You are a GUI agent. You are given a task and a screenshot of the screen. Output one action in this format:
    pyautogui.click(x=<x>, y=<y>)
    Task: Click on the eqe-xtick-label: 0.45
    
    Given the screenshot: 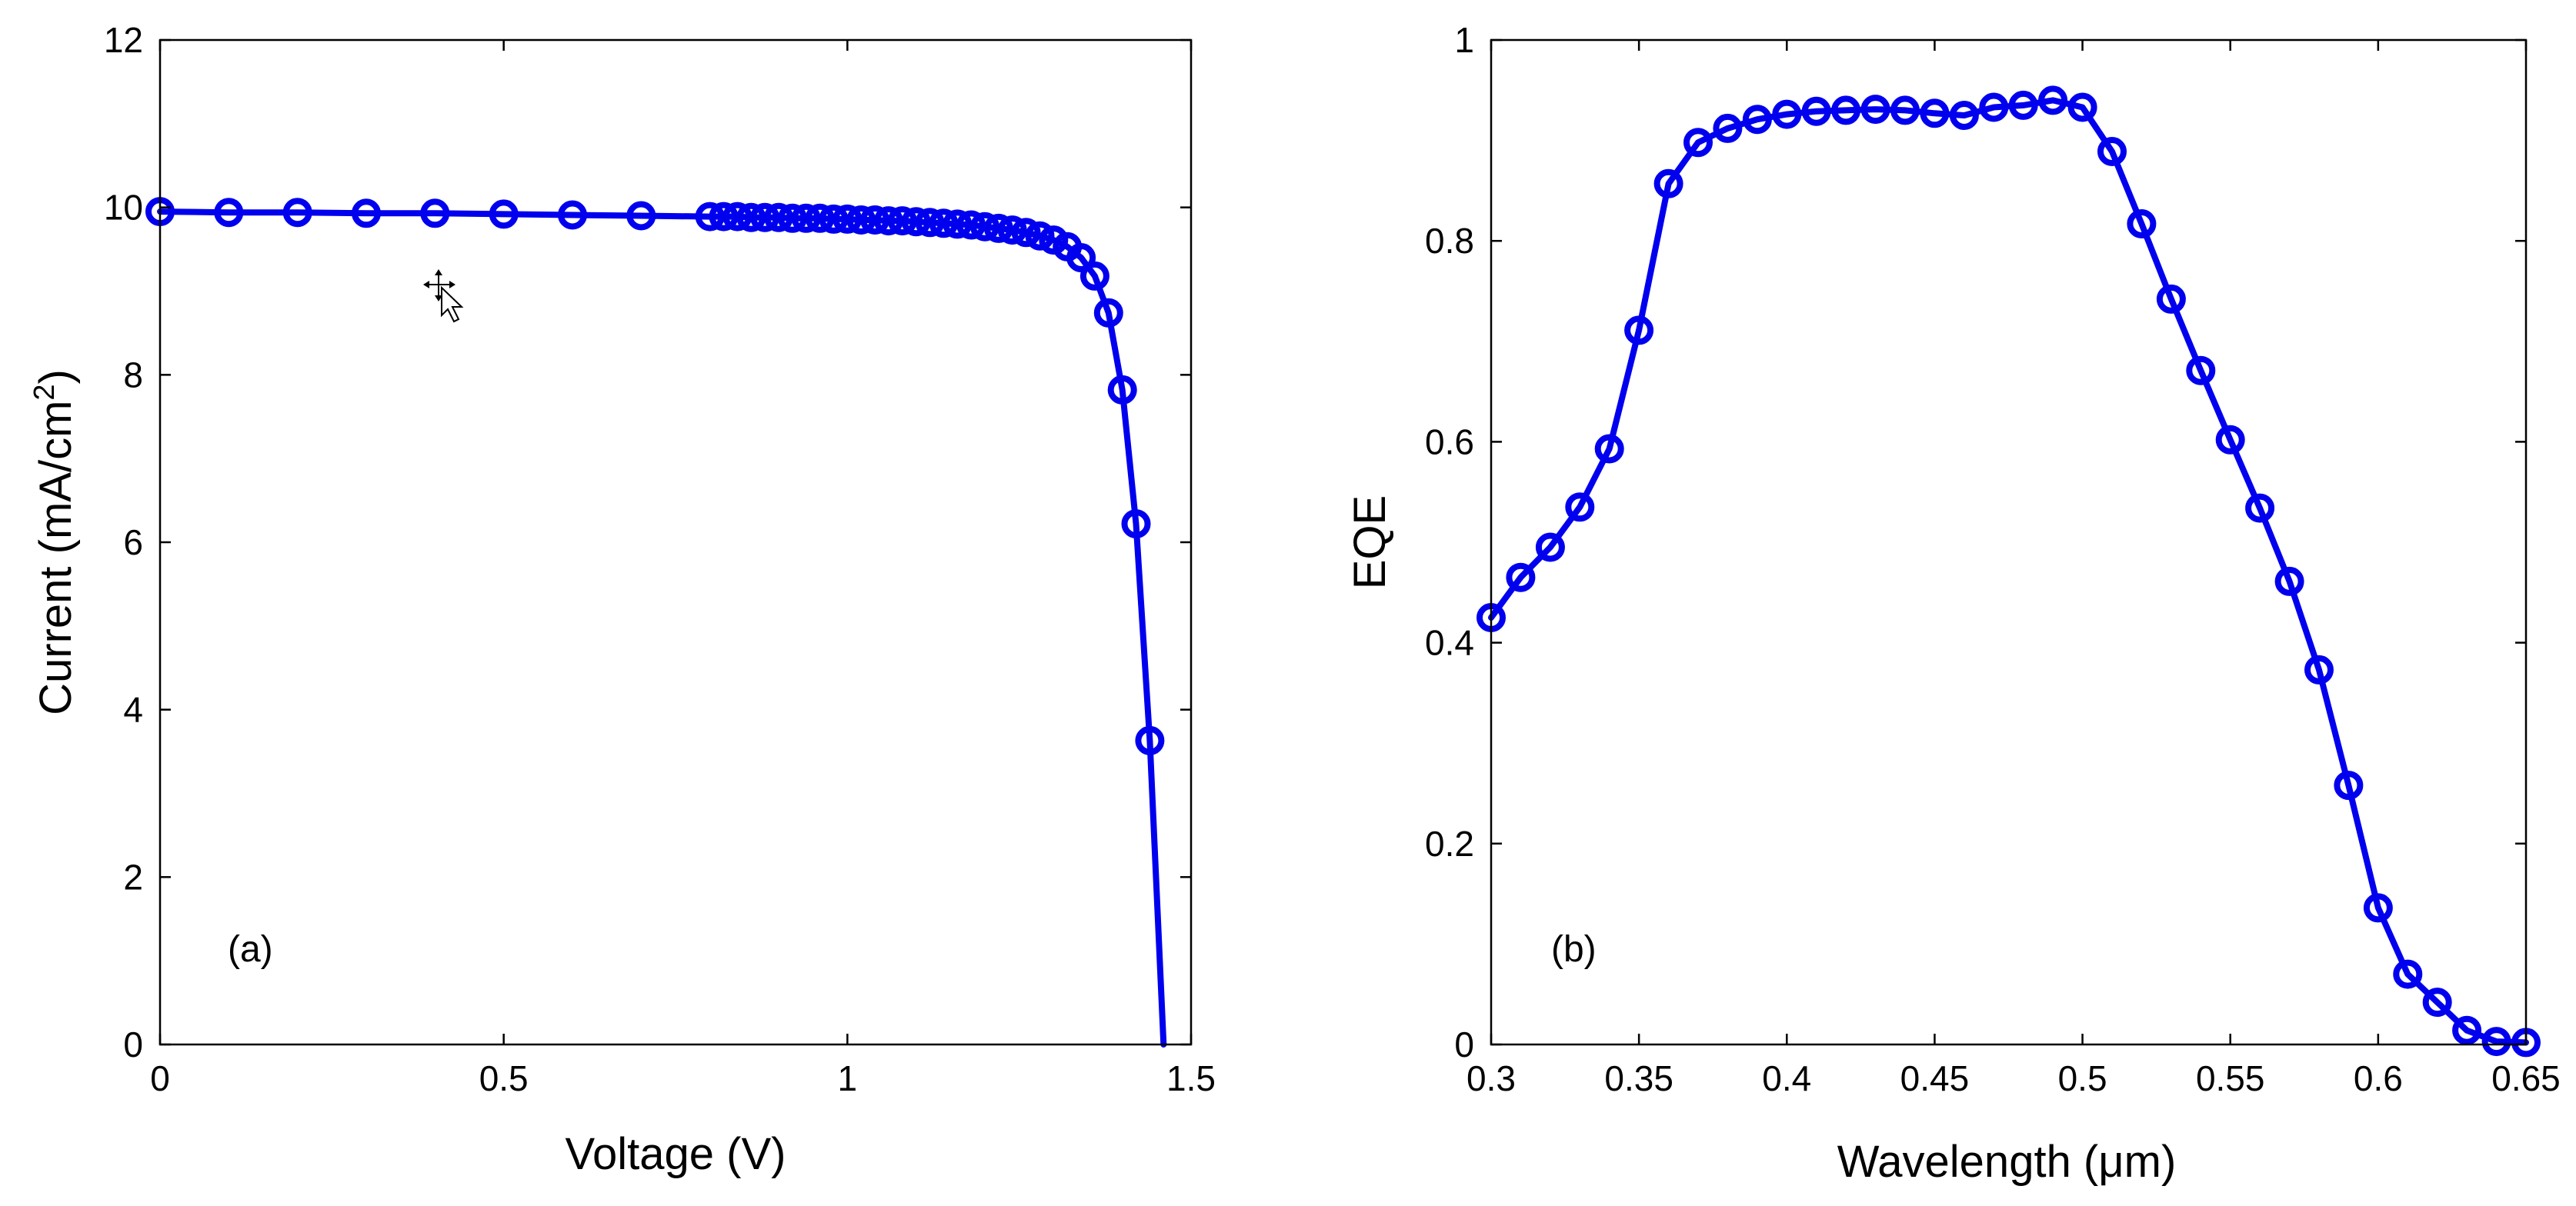 What is the action you would take?
    pyautogui.click(x=1935, y=1078)
    